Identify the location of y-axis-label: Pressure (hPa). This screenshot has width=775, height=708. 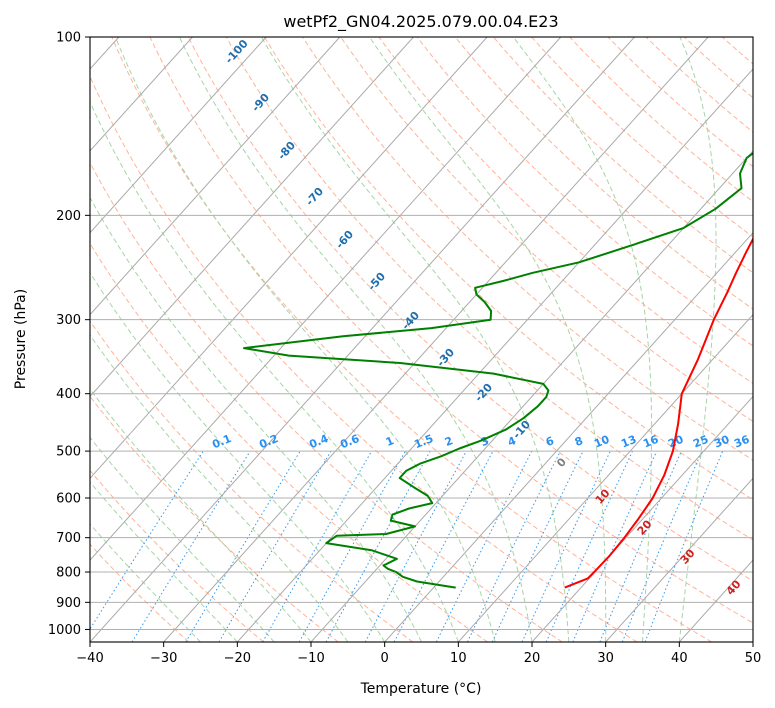
(21, 339).